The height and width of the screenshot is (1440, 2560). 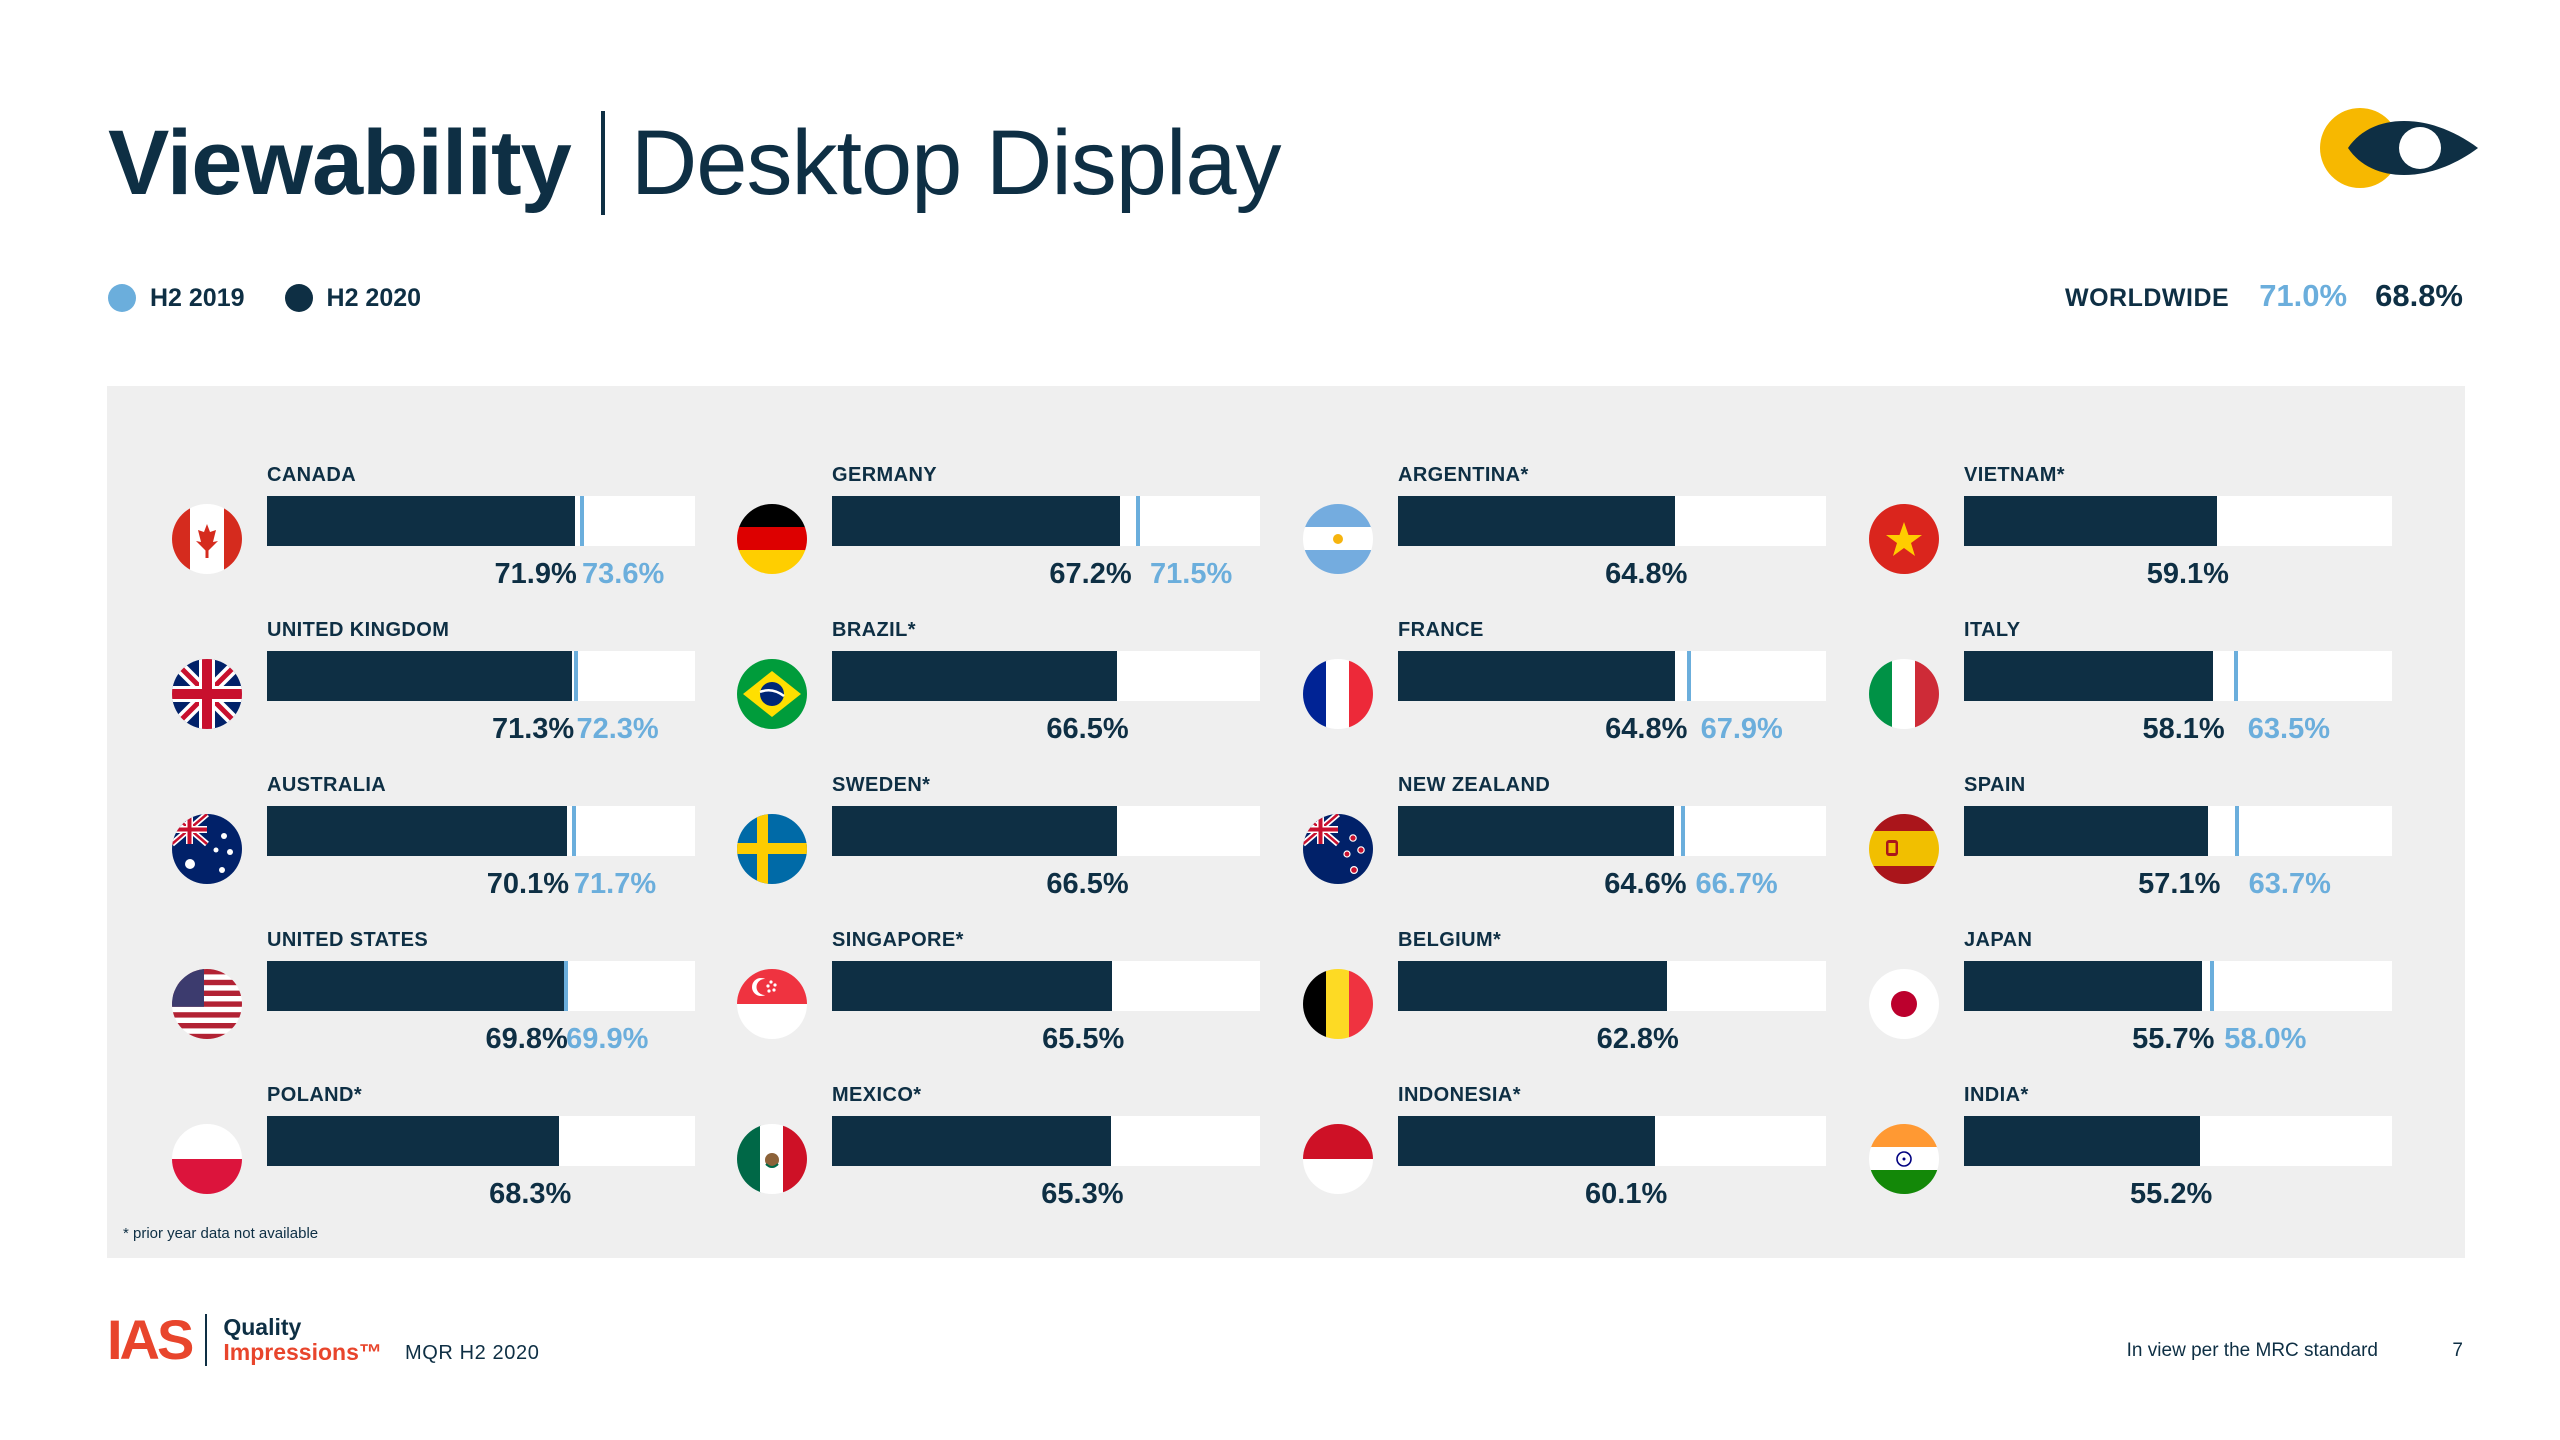 I want to click on country-bar-brazil: BRAZIL* 66.5%, so click(x=998, y=689).